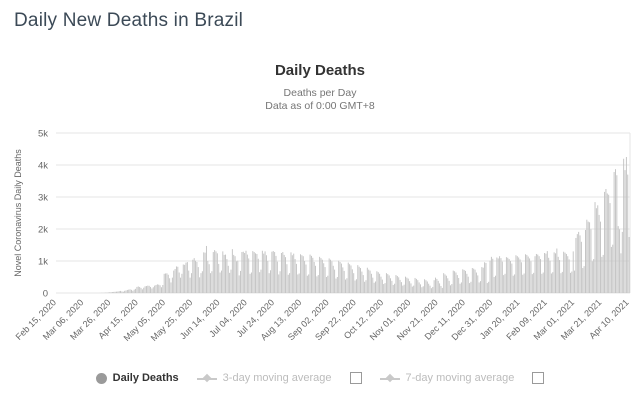 This screenshot has width=640, height=402. What do you see at coordinates (320, 70) in the screenshot?
I see `chart-title: Daily Deaths` at bounding box center [320, 70].